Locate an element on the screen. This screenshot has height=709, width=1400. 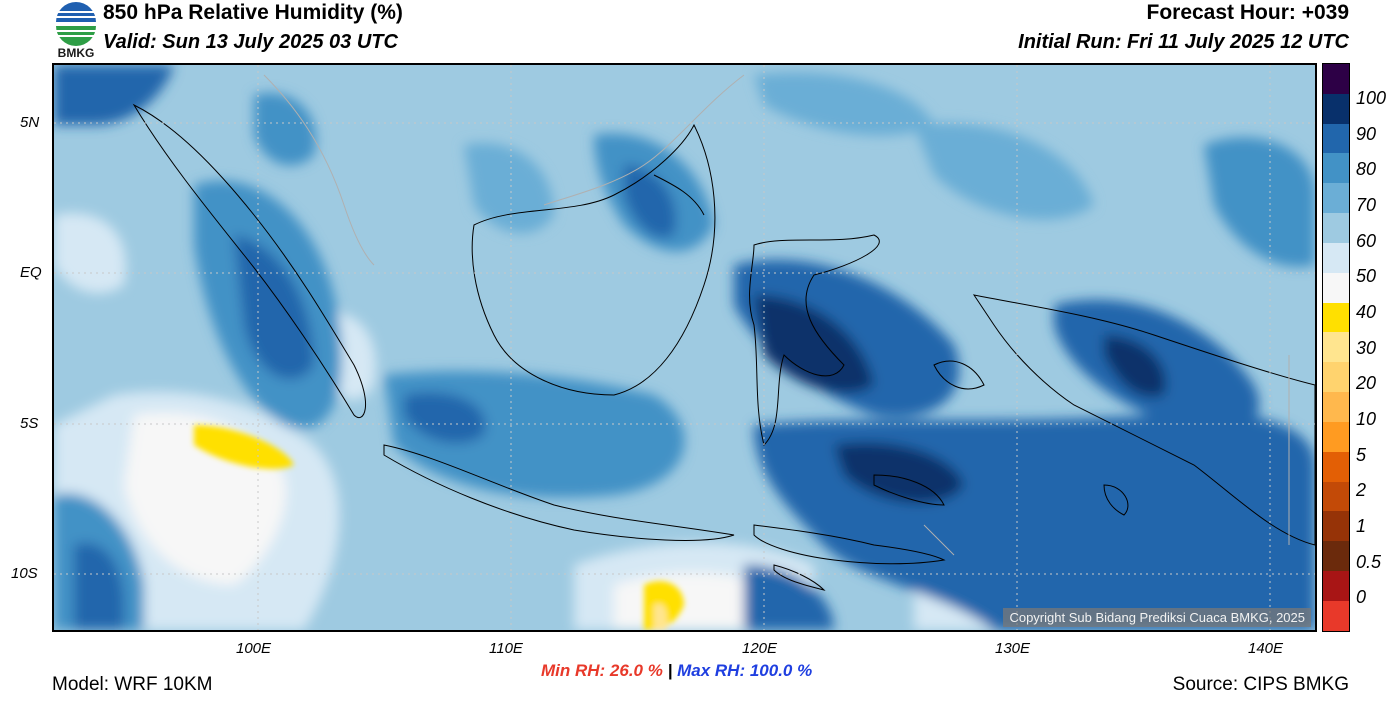
lon-tick-120e: 120E is located at coordinates (760, 648).